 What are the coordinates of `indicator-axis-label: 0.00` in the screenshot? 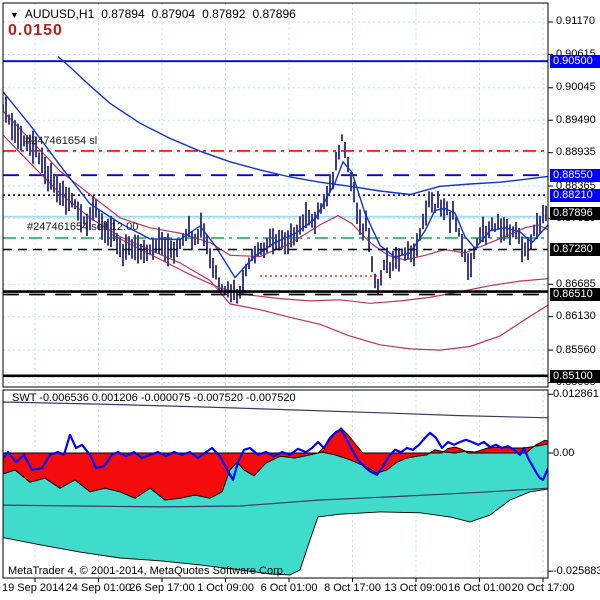 It's located at (564, 452).